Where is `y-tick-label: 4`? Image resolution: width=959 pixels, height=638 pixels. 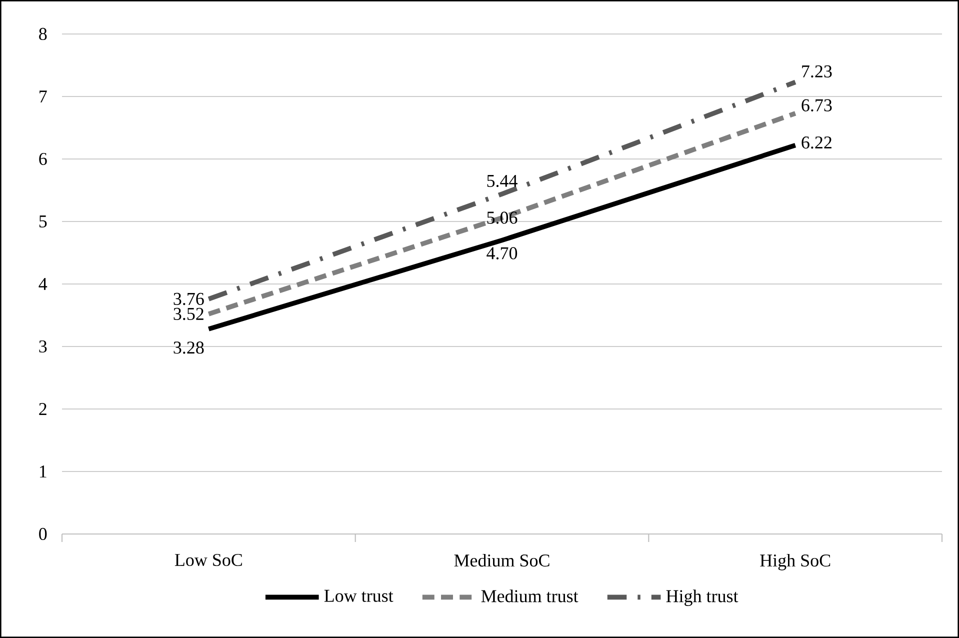 y-tick-label: 4 is located at coordinates (43, 284).